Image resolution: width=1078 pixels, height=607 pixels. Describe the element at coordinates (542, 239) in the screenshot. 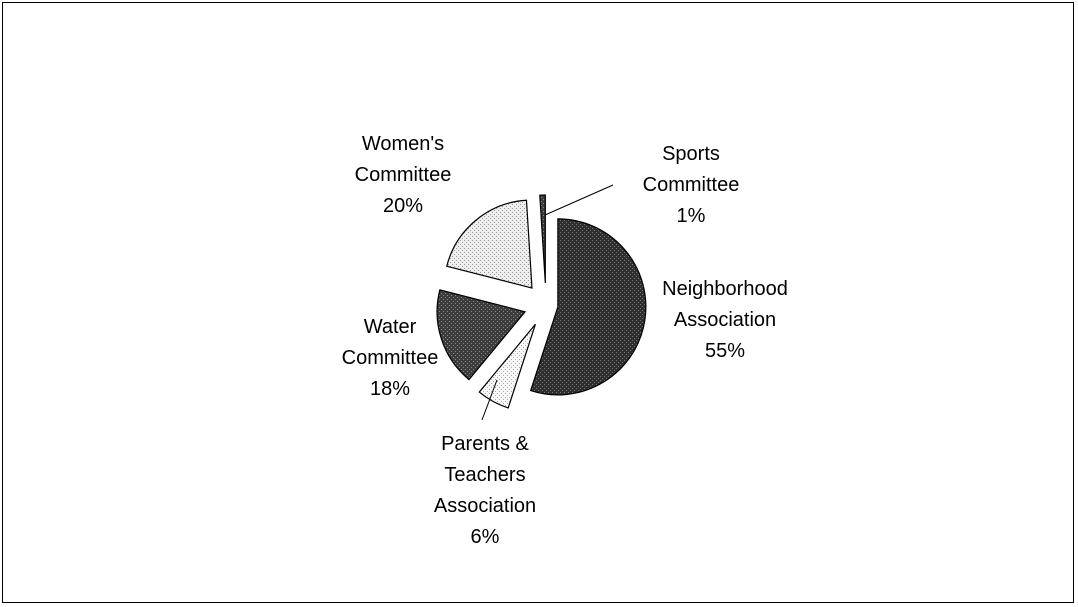

I see `pie-slice-sports-committee` at that location.